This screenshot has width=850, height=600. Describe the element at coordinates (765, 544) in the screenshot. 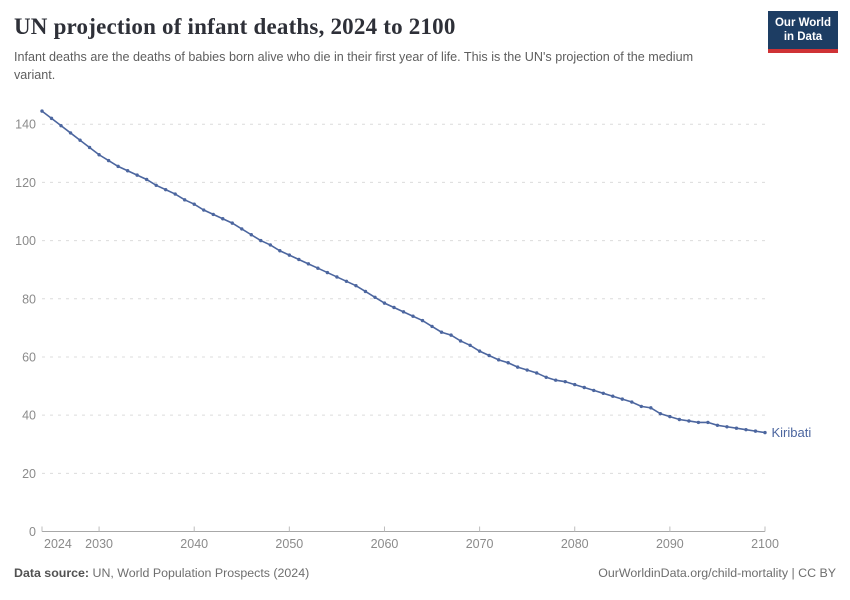

I see `x-tick-label: 2100` at that location.